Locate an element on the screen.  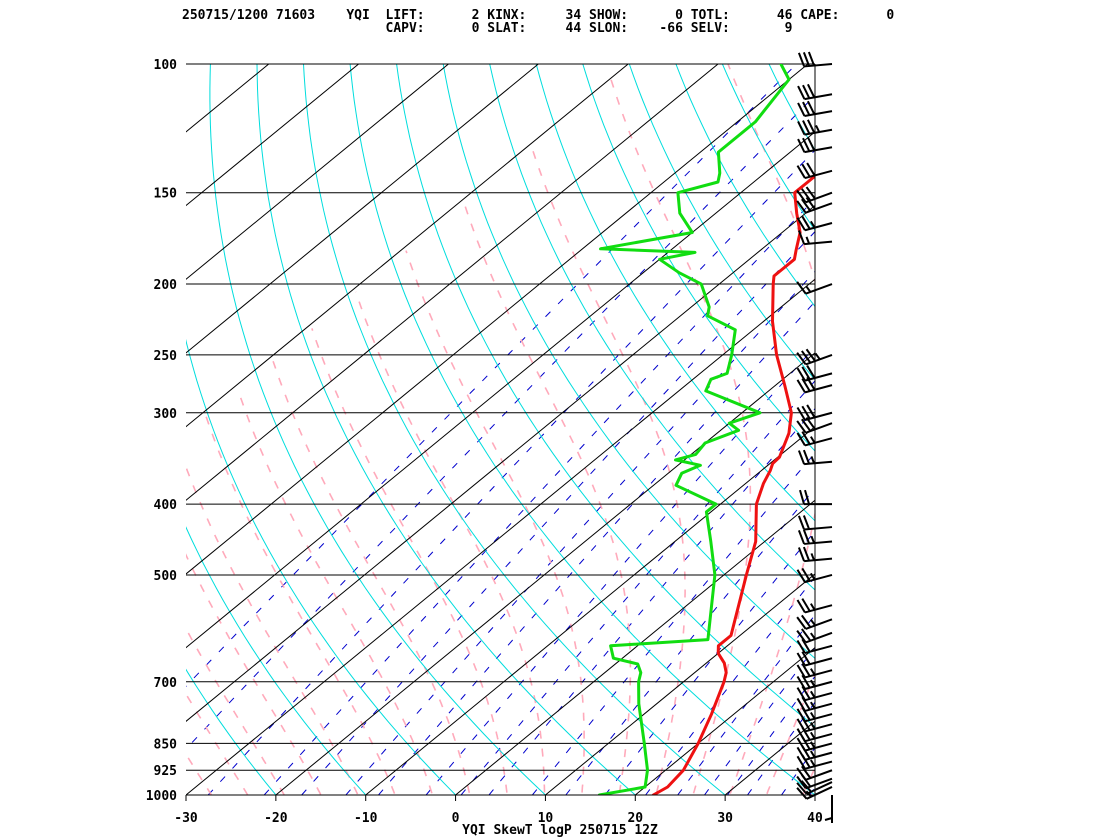
pressure-tick-label: 850 is located at coordinates (166, 744).